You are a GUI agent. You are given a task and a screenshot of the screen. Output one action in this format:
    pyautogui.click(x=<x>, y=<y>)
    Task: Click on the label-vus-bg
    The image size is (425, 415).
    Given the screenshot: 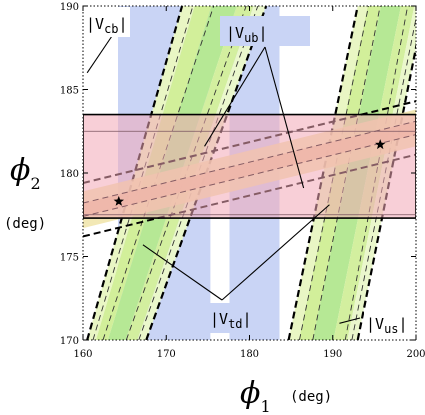 What is the action you would take?
    pyautogui.click(x=389, y=322)
    